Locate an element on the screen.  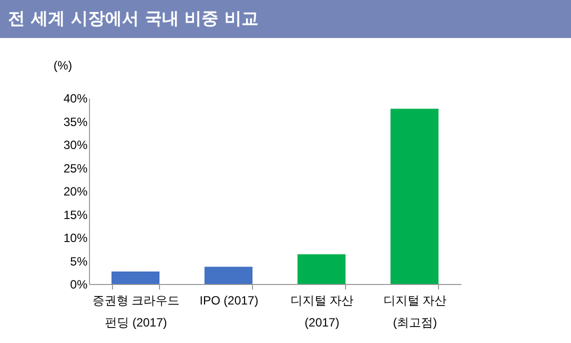
y-tick-label: 0% is located at coordinates (79, 285).